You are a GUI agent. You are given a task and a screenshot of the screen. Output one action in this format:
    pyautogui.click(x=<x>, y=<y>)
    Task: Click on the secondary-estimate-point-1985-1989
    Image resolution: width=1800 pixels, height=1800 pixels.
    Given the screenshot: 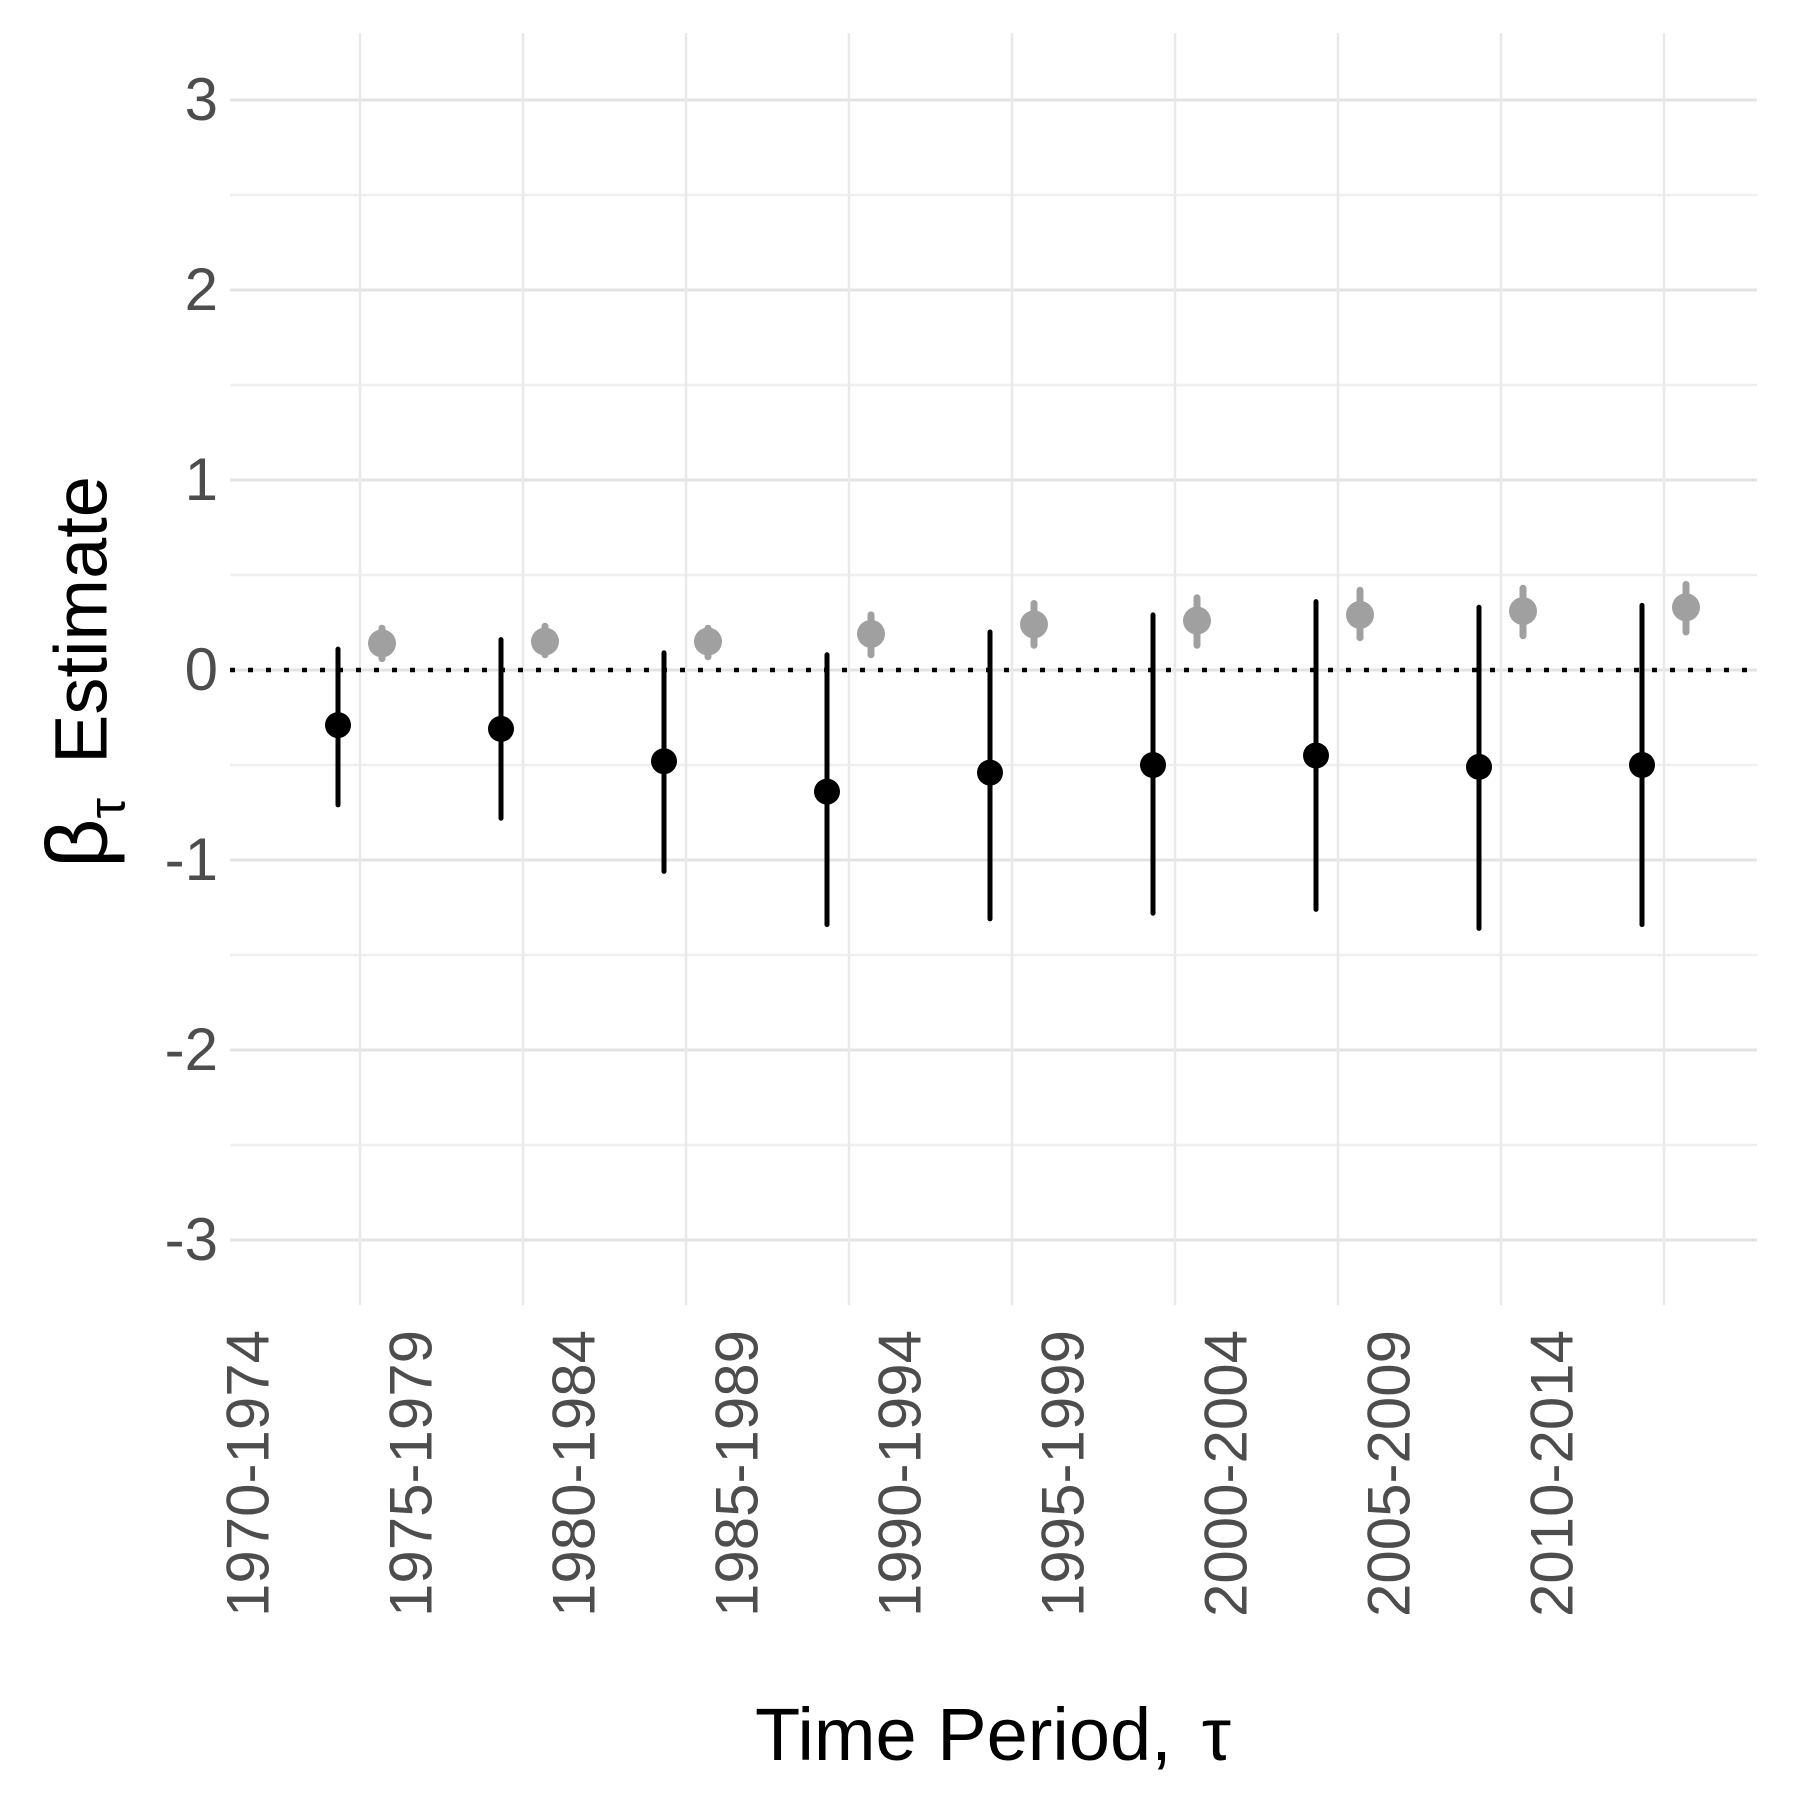 What is the action you would take?
    pyautogui.click(x=871, y=633)
    